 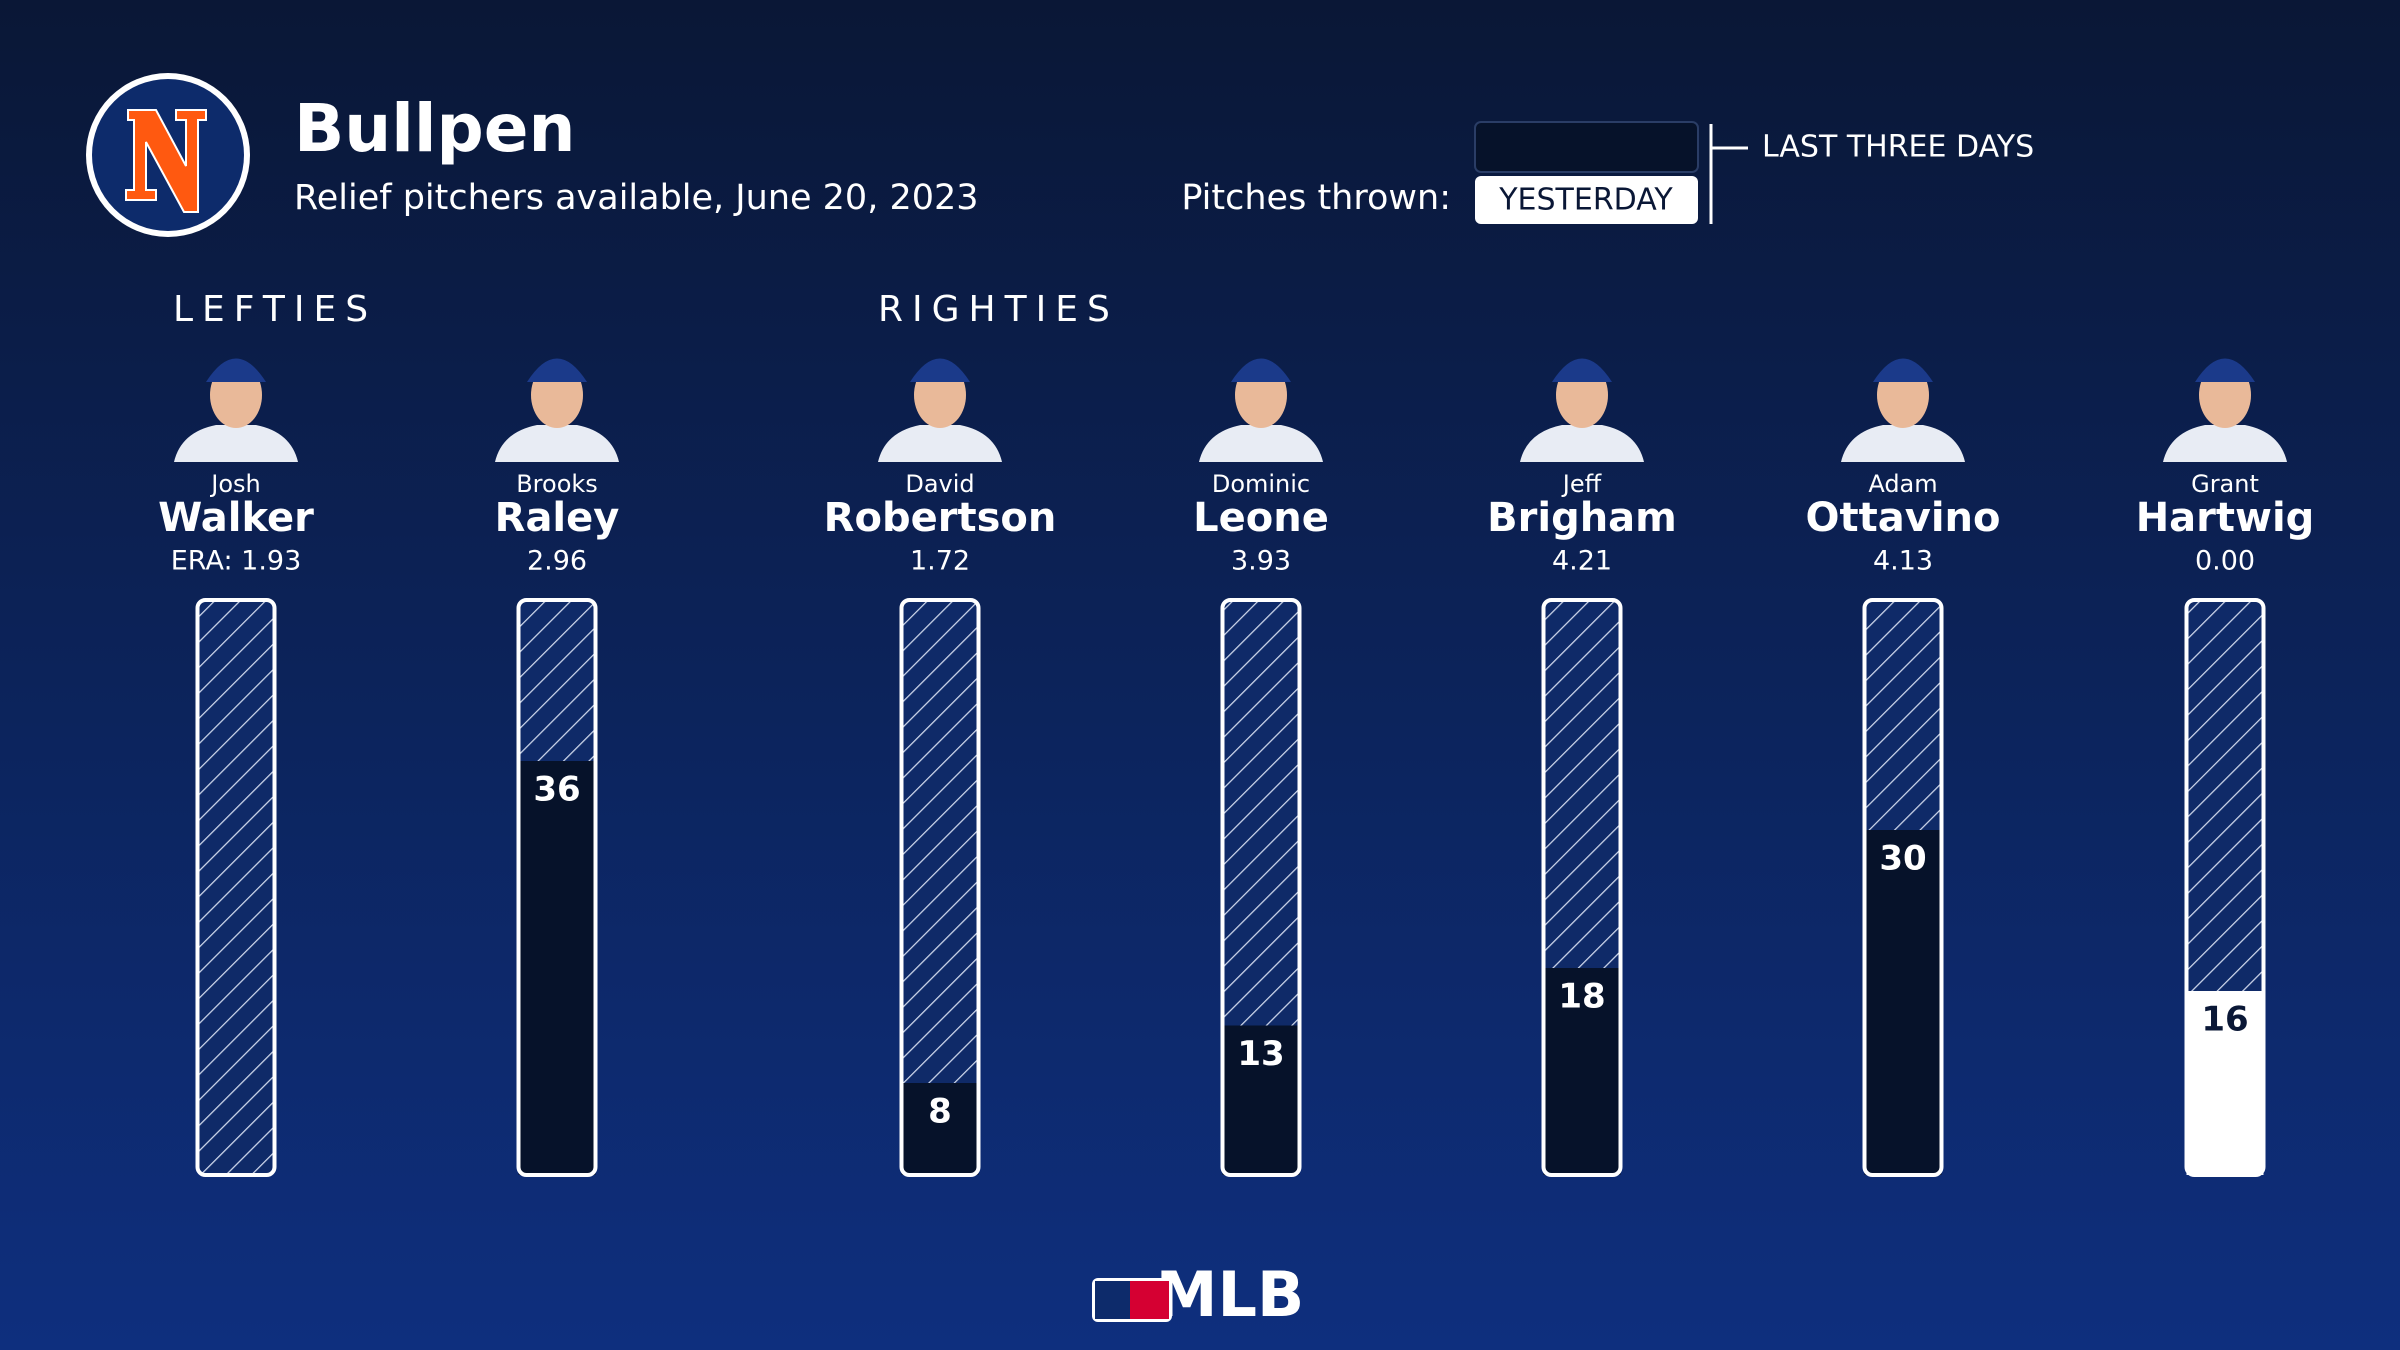 What do you see at coordinates (557, 518) in the screenshot?
I see `last-name: Raley` at bounding box center [557, 518].